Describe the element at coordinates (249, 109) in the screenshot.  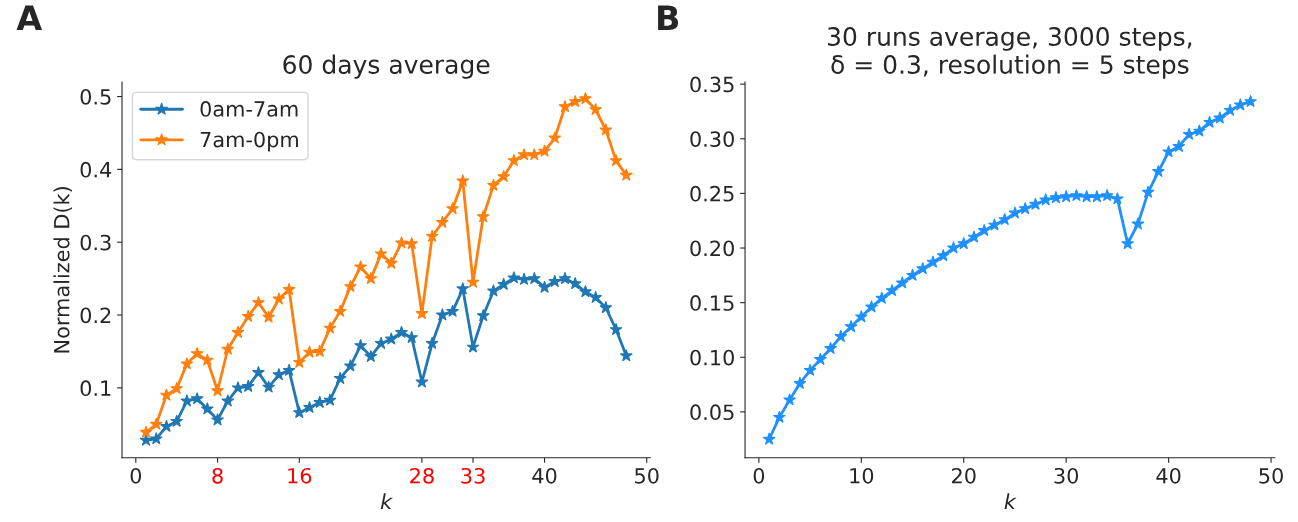
I see `legend-label: 0am-7am` at that location.